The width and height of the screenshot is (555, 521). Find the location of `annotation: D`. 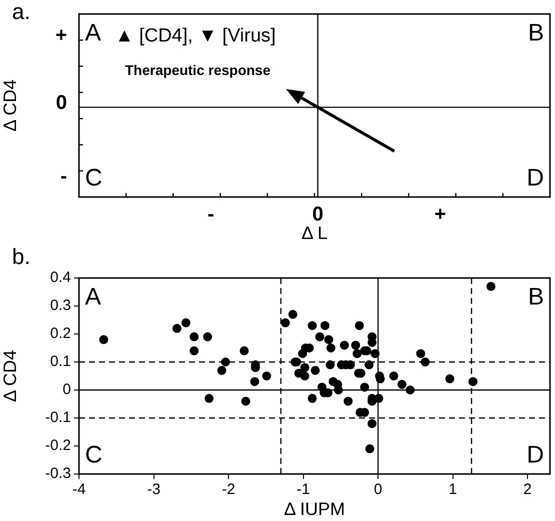

annotation: D is located at coordinates (535, 455).